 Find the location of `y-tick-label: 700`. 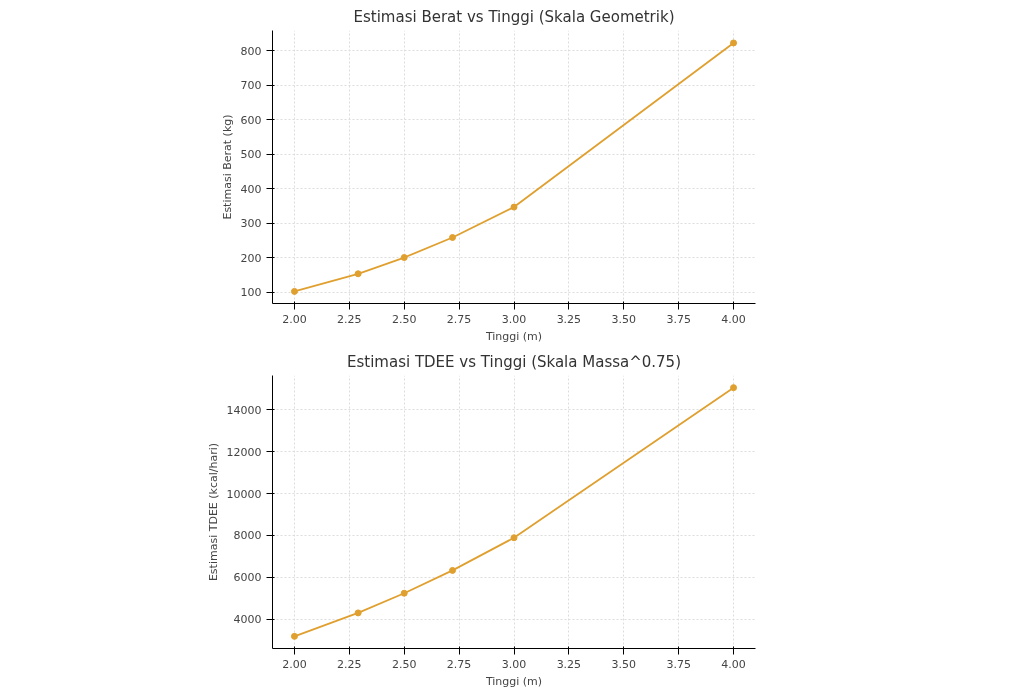

y-tick-label: 700 is located at coordinates (251, 86).